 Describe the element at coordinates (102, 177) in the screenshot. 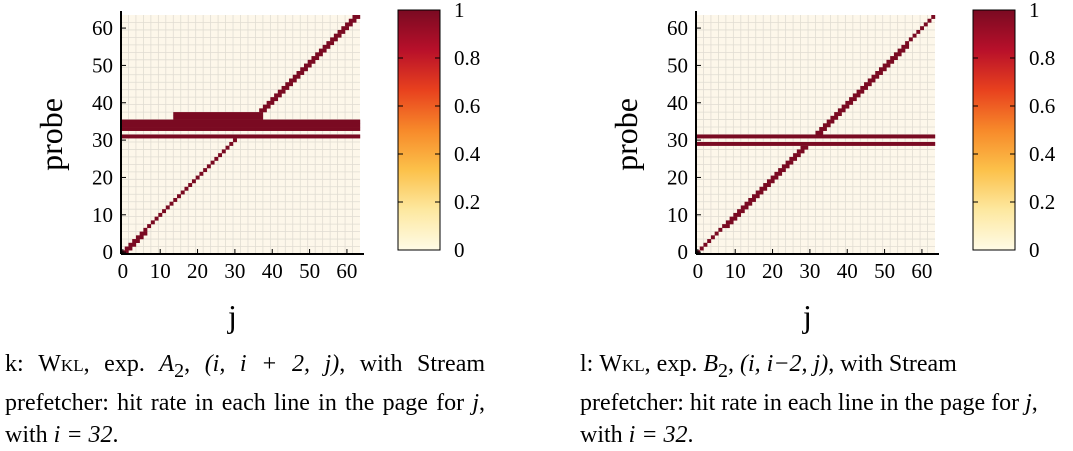

I see `y-tick-label: 20` at that location.